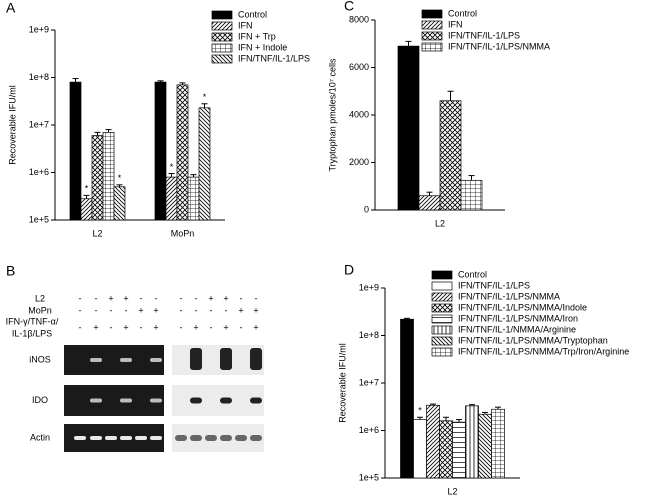 The image size is (656, 502). I want to click on legend-label: IFN/TNF/IL-1/NMMA/Arginine, so click(517, 329).